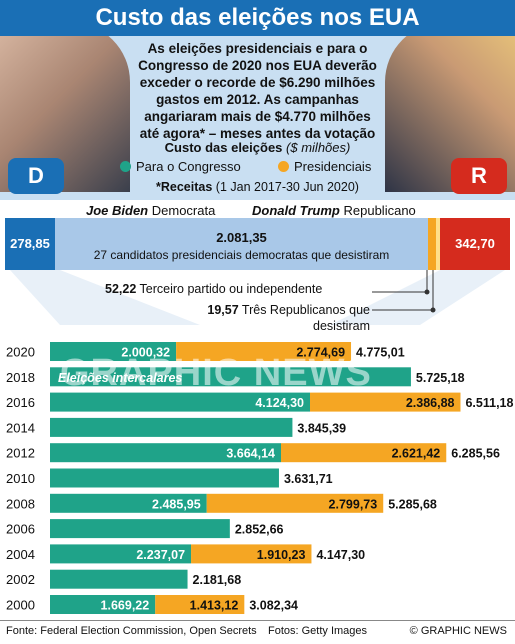  I want to click on receipts-period: (1 Jan 2017-30 Jun 2020), so click(287, 187).